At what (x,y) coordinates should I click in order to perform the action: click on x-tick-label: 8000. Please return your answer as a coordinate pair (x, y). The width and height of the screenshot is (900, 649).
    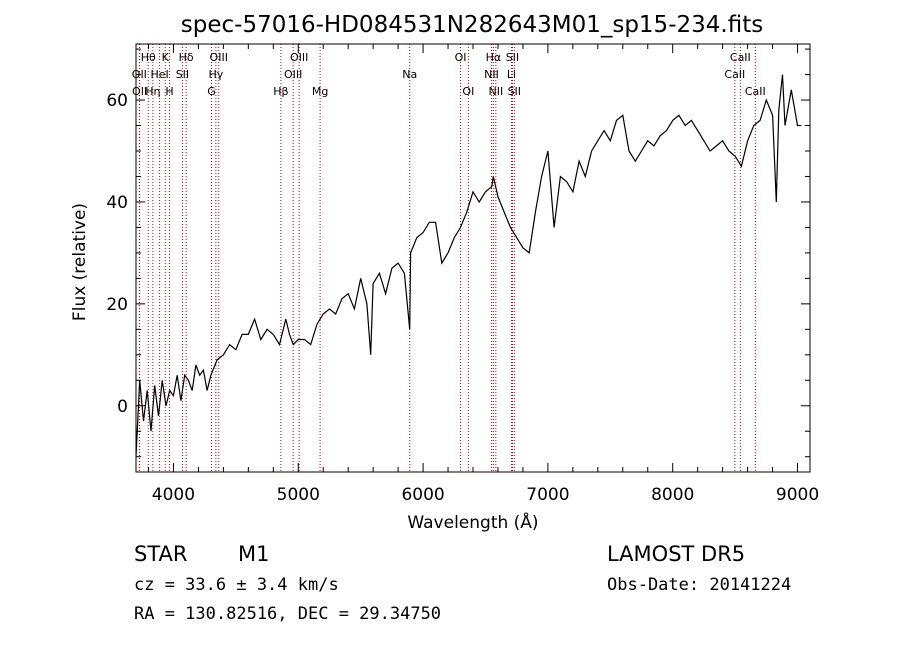
    Looking at the image, I should click on (672, 495).